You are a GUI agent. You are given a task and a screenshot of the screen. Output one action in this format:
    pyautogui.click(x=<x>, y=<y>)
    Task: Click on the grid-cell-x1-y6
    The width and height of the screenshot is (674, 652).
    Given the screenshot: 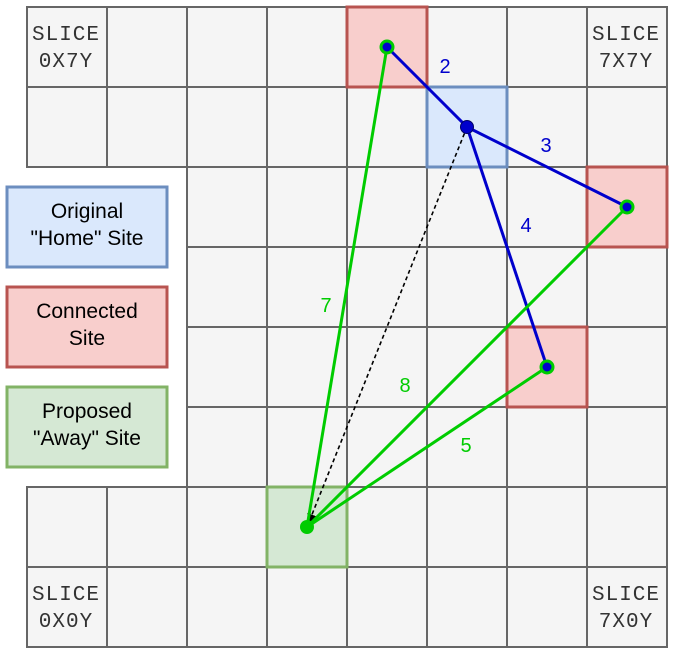 What is the action you would take?
    pyautogui.click(x=147, y=127)
    